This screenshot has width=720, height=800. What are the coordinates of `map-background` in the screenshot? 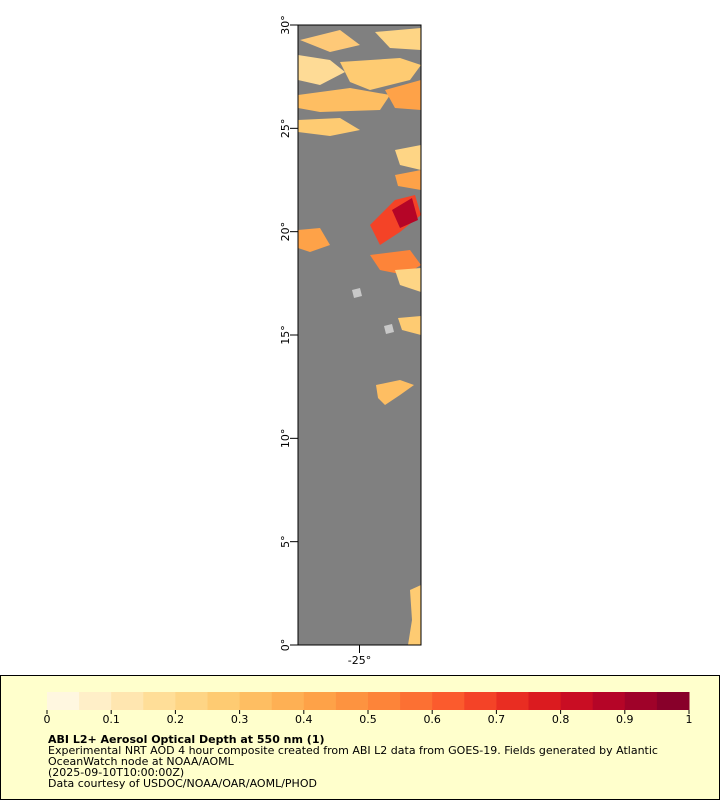 It's located at (359, 335).